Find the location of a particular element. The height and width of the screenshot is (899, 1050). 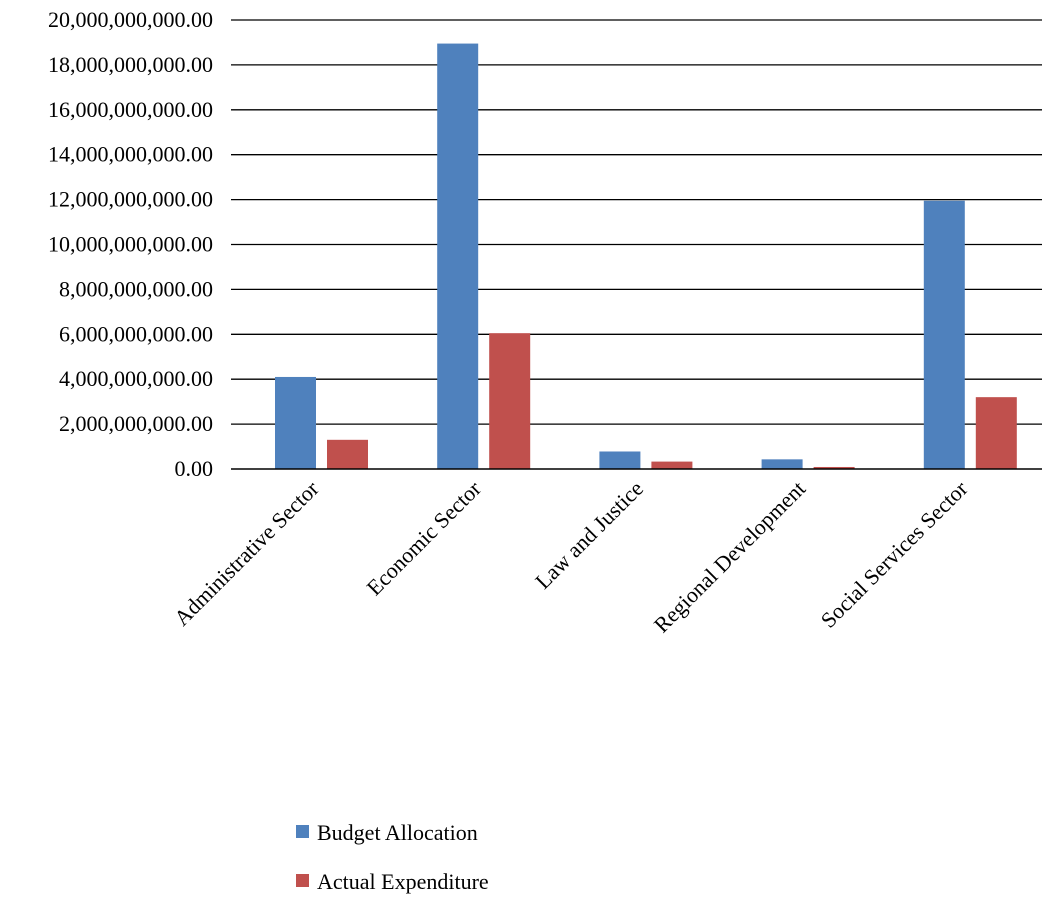

x-category-label: Administrative Sector is located at coordinates (246, 552).